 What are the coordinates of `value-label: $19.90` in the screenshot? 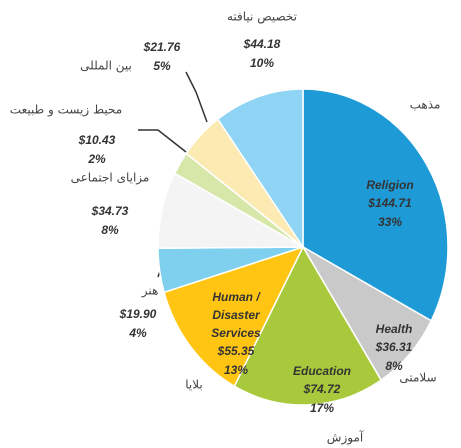 It's located at (138, 314).